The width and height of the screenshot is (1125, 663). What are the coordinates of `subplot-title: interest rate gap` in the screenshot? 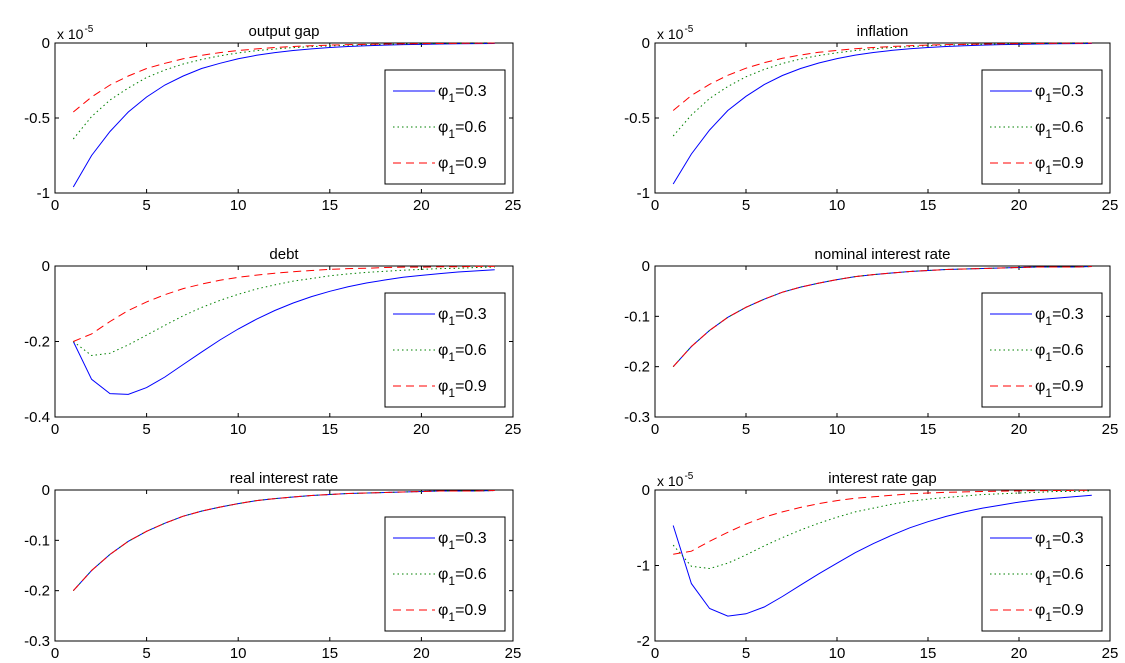 It's located at (882, 478).